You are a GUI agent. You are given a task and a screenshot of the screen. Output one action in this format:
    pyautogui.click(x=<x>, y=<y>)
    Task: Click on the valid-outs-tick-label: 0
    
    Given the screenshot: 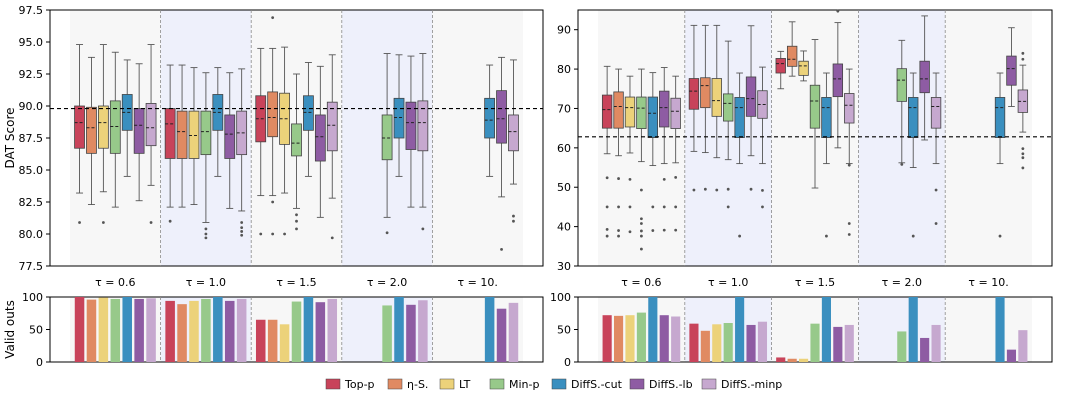 What is the action you would take?
    pyautogui.click(x=567, y=362)
    